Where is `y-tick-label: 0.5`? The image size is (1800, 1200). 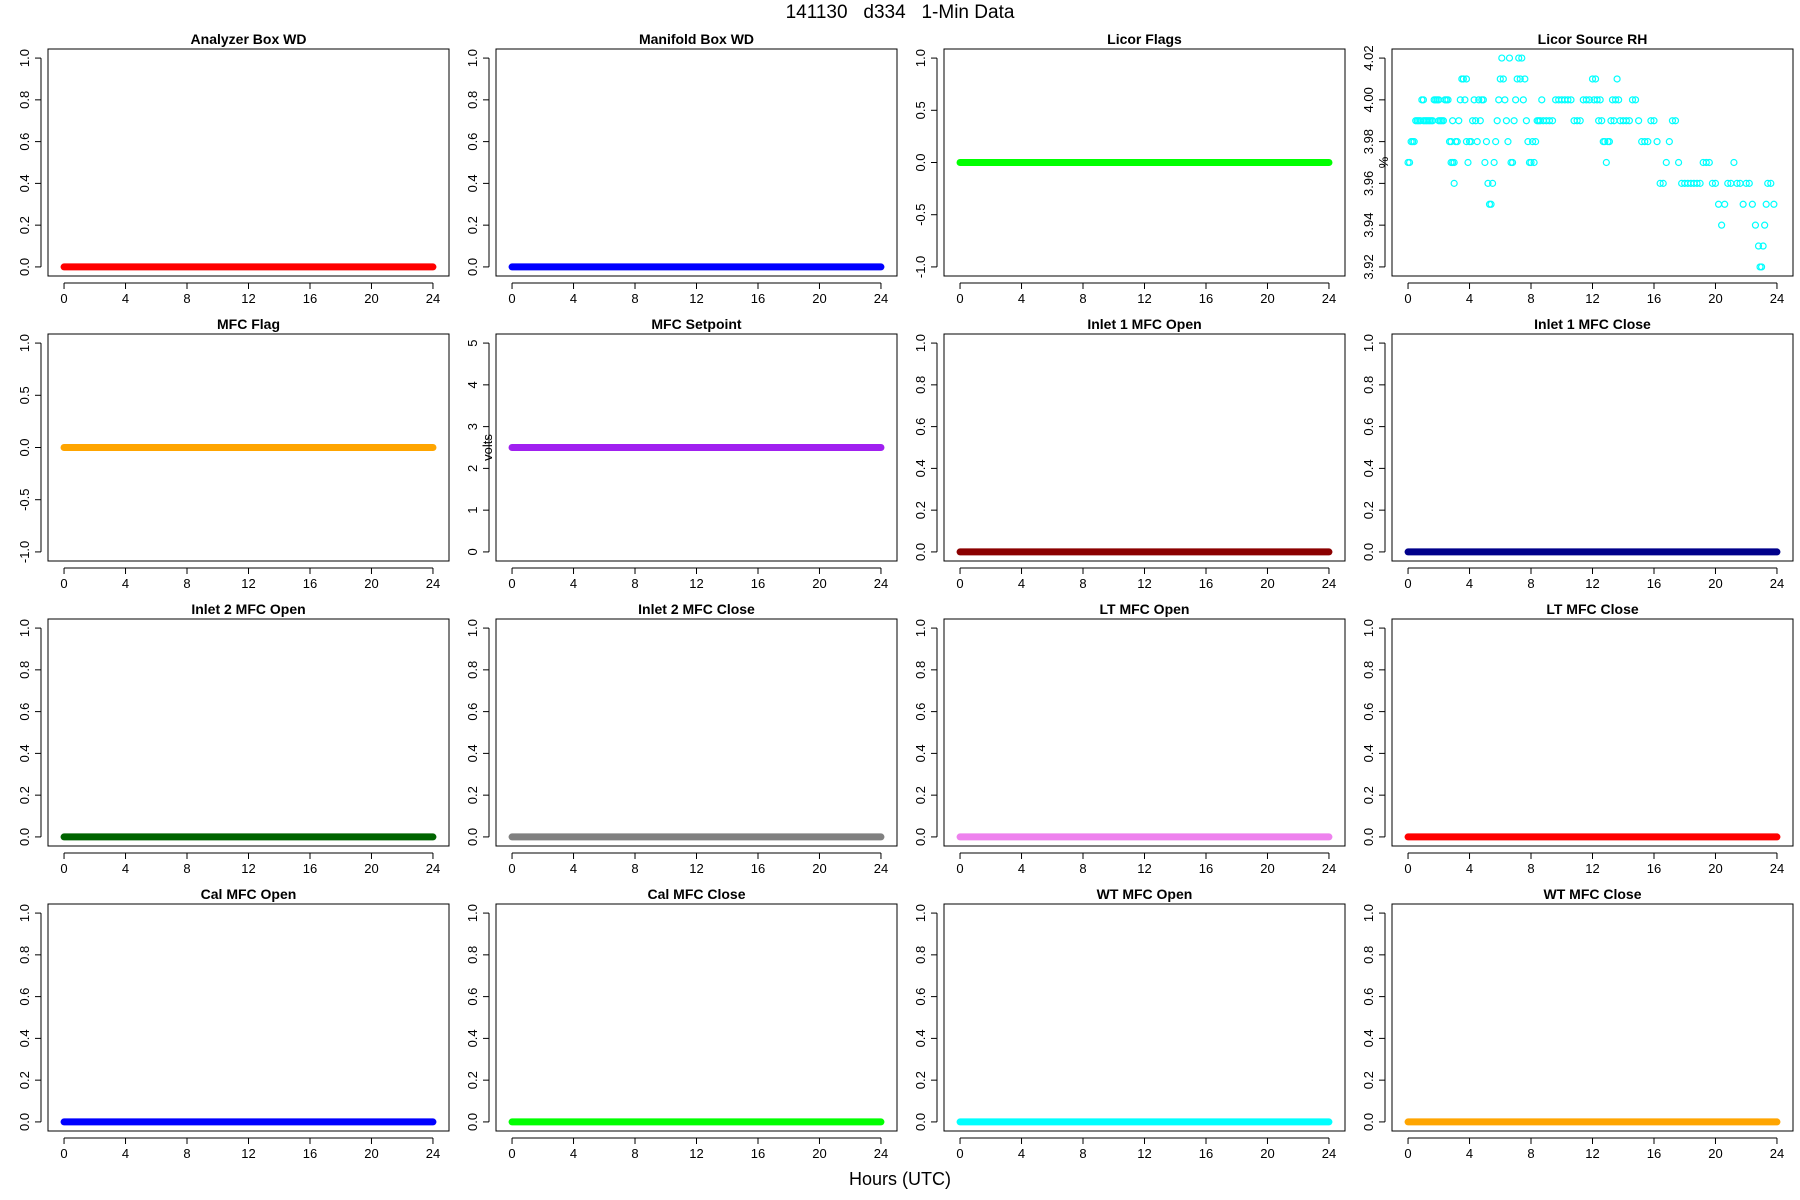 y-tick-label: 0.5 is located at coordinates (24, 395).